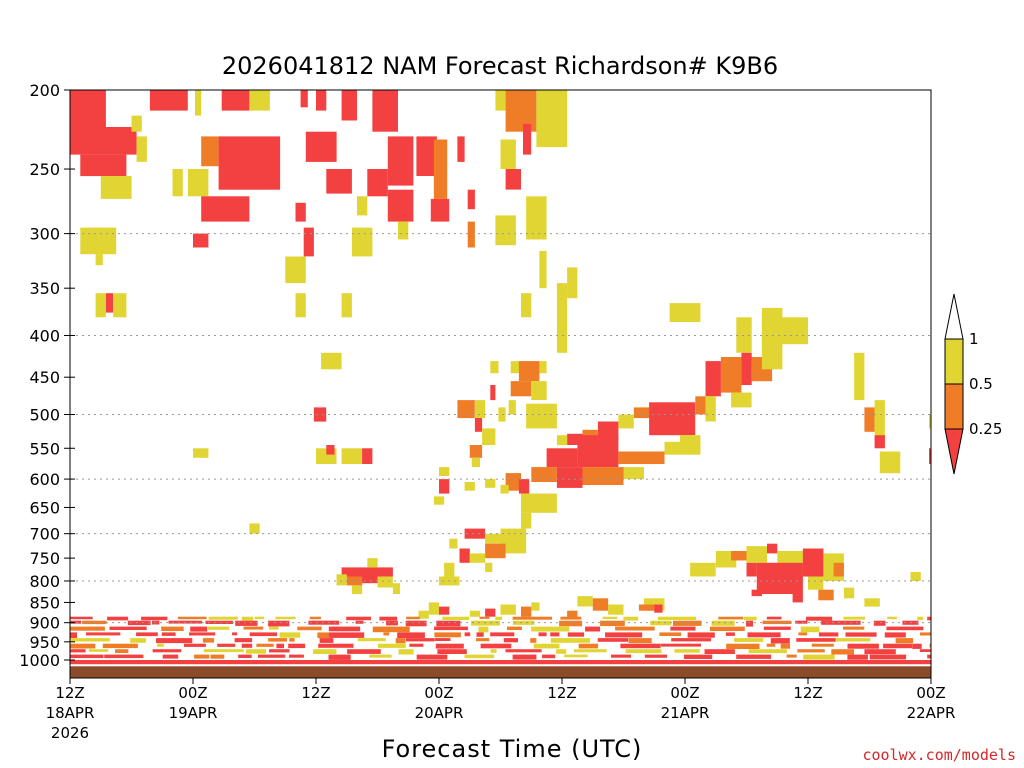 This screenshot has width=1024, height=768. Describe the element at coordinates (193, 713) in the screenshot. I see `x-tick-date: 19APR` at that location.